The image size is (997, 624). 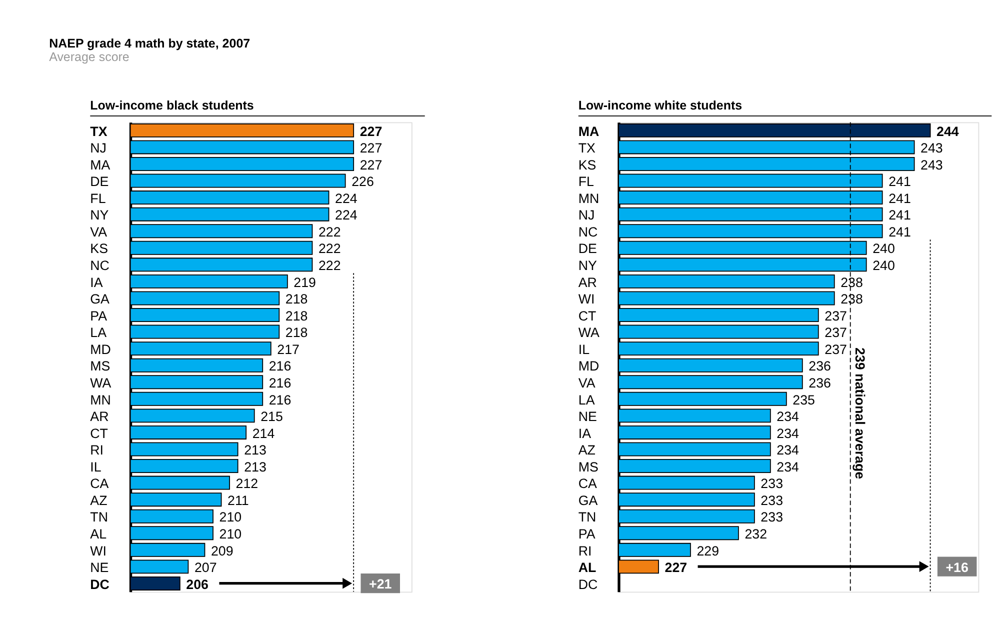 What do you see at coordinates (363, 182) in the screenshot?
I see `data-label: 226` at bounding box center [363, 182].